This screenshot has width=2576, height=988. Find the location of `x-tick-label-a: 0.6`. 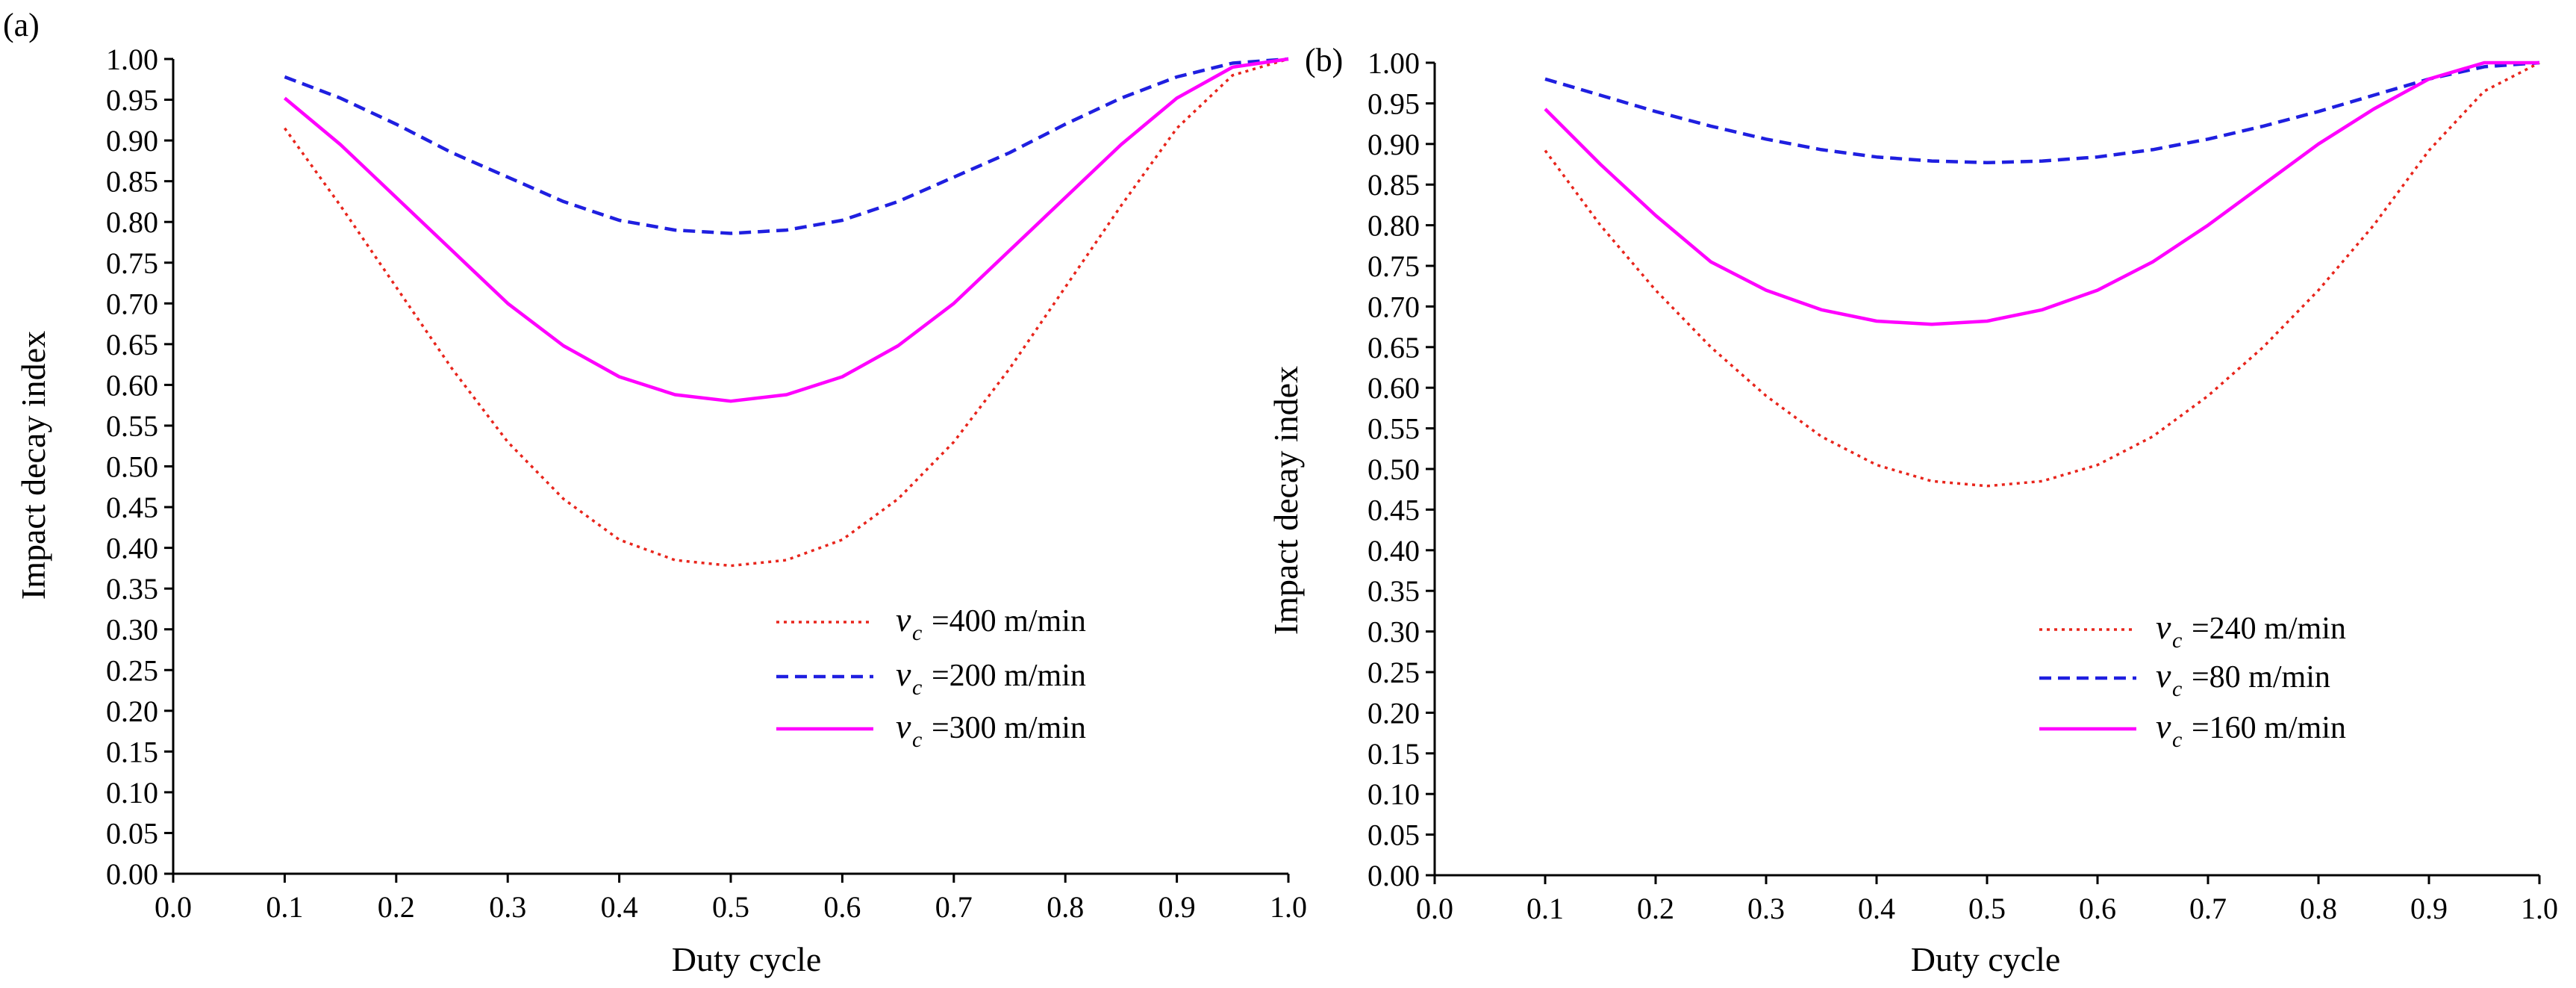

x-tick-label-a: 0.6 is located at coordinates (842, 907).